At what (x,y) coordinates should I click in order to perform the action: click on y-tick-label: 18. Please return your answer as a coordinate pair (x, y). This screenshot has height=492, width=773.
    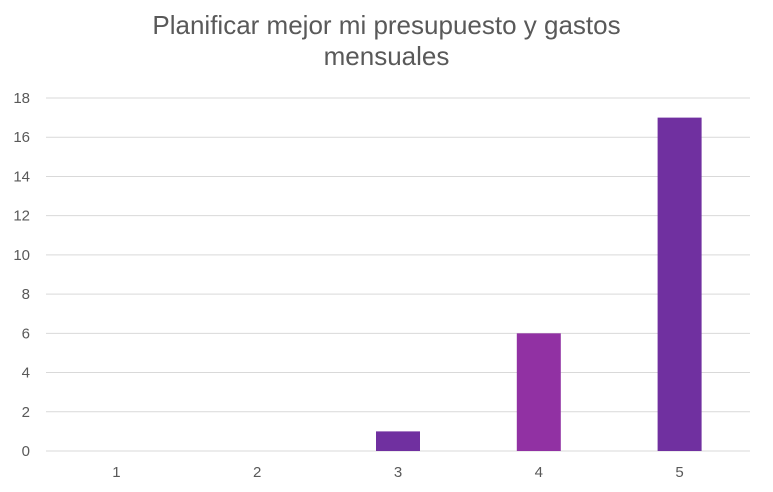
    Looking at the image, I should click on (21, 98).